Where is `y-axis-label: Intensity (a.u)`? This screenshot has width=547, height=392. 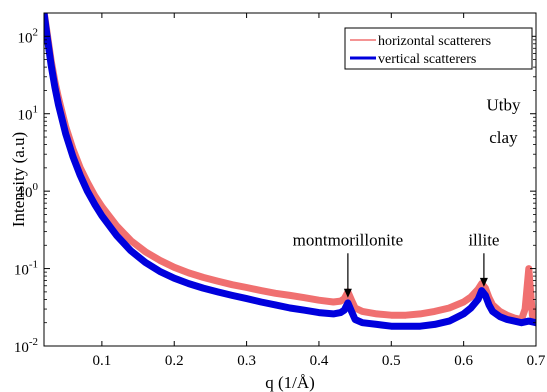
y-axis-label: Intensity (a.u) is located at coordinates (18, 179).